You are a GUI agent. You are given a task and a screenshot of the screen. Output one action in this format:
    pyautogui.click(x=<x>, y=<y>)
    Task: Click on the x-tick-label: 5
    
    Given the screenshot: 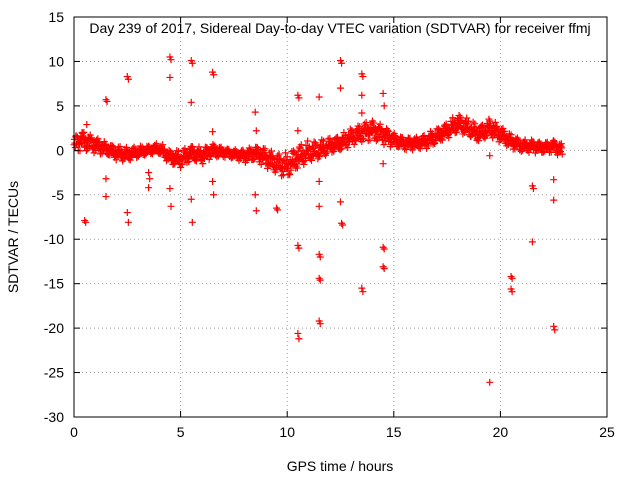 What is the action you would take?
    pyautogui.click(x=181, y=432)
    